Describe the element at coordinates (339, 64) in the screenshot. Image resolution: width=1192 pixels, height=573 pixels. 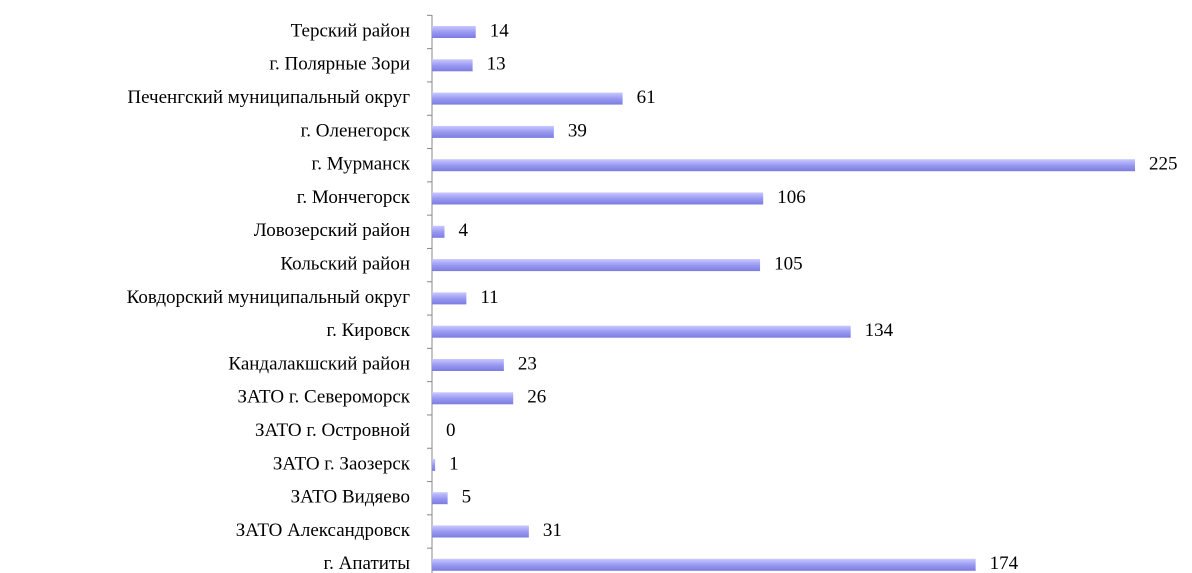
I see `category-label: г. Полярные Зори` at that location.